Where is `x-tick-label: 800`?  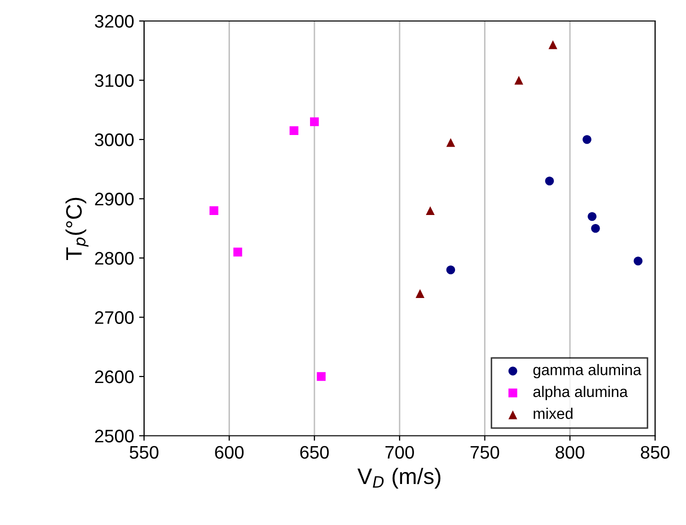
x-tick-label: 800 is located at coordinates (570, 452).